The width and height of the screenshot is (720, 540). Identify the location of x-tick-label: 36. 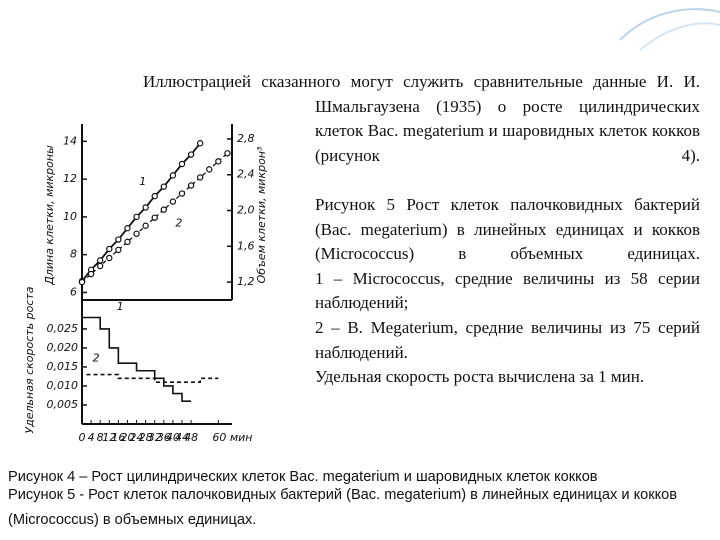
(164, 437).